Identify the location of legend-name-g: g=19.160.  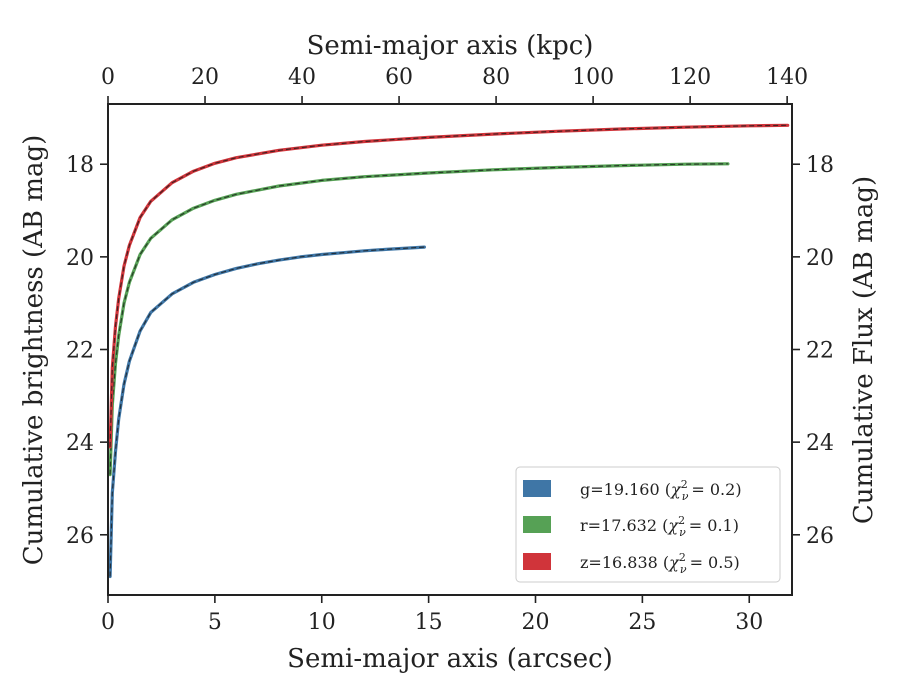
(620, 489).